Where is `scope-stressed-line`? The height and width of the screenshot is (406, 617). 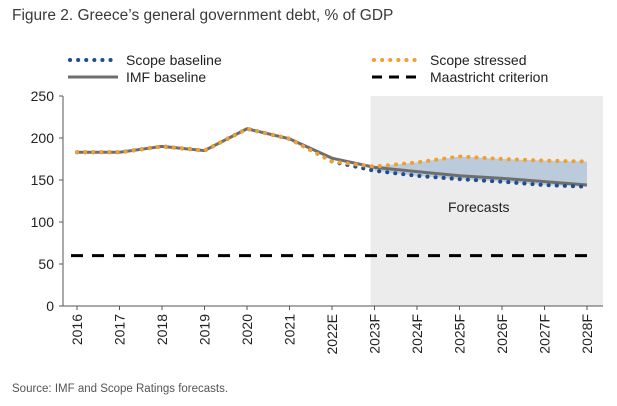
scope-stressed-line is located at coordinates (332, 147).